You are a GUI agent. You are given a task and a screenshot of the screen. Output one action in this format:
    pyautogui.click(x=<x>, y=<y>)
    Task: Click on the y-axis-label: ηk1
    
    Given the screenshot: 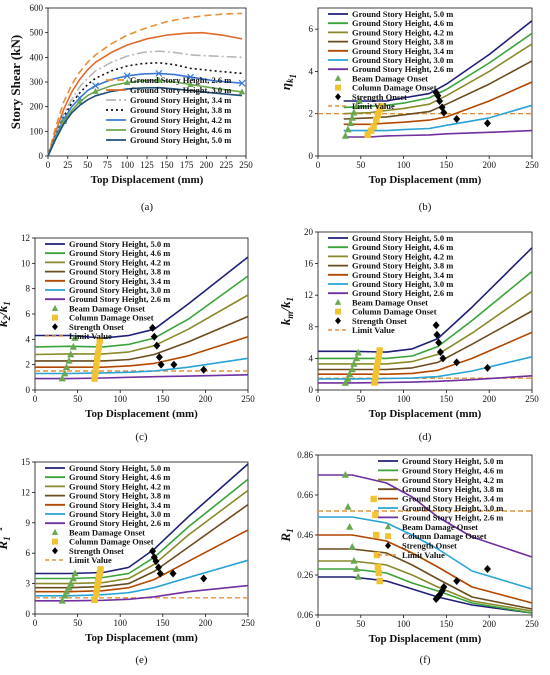 What is the action you would take?
    pyautogui.click(x=288, y=82)
    